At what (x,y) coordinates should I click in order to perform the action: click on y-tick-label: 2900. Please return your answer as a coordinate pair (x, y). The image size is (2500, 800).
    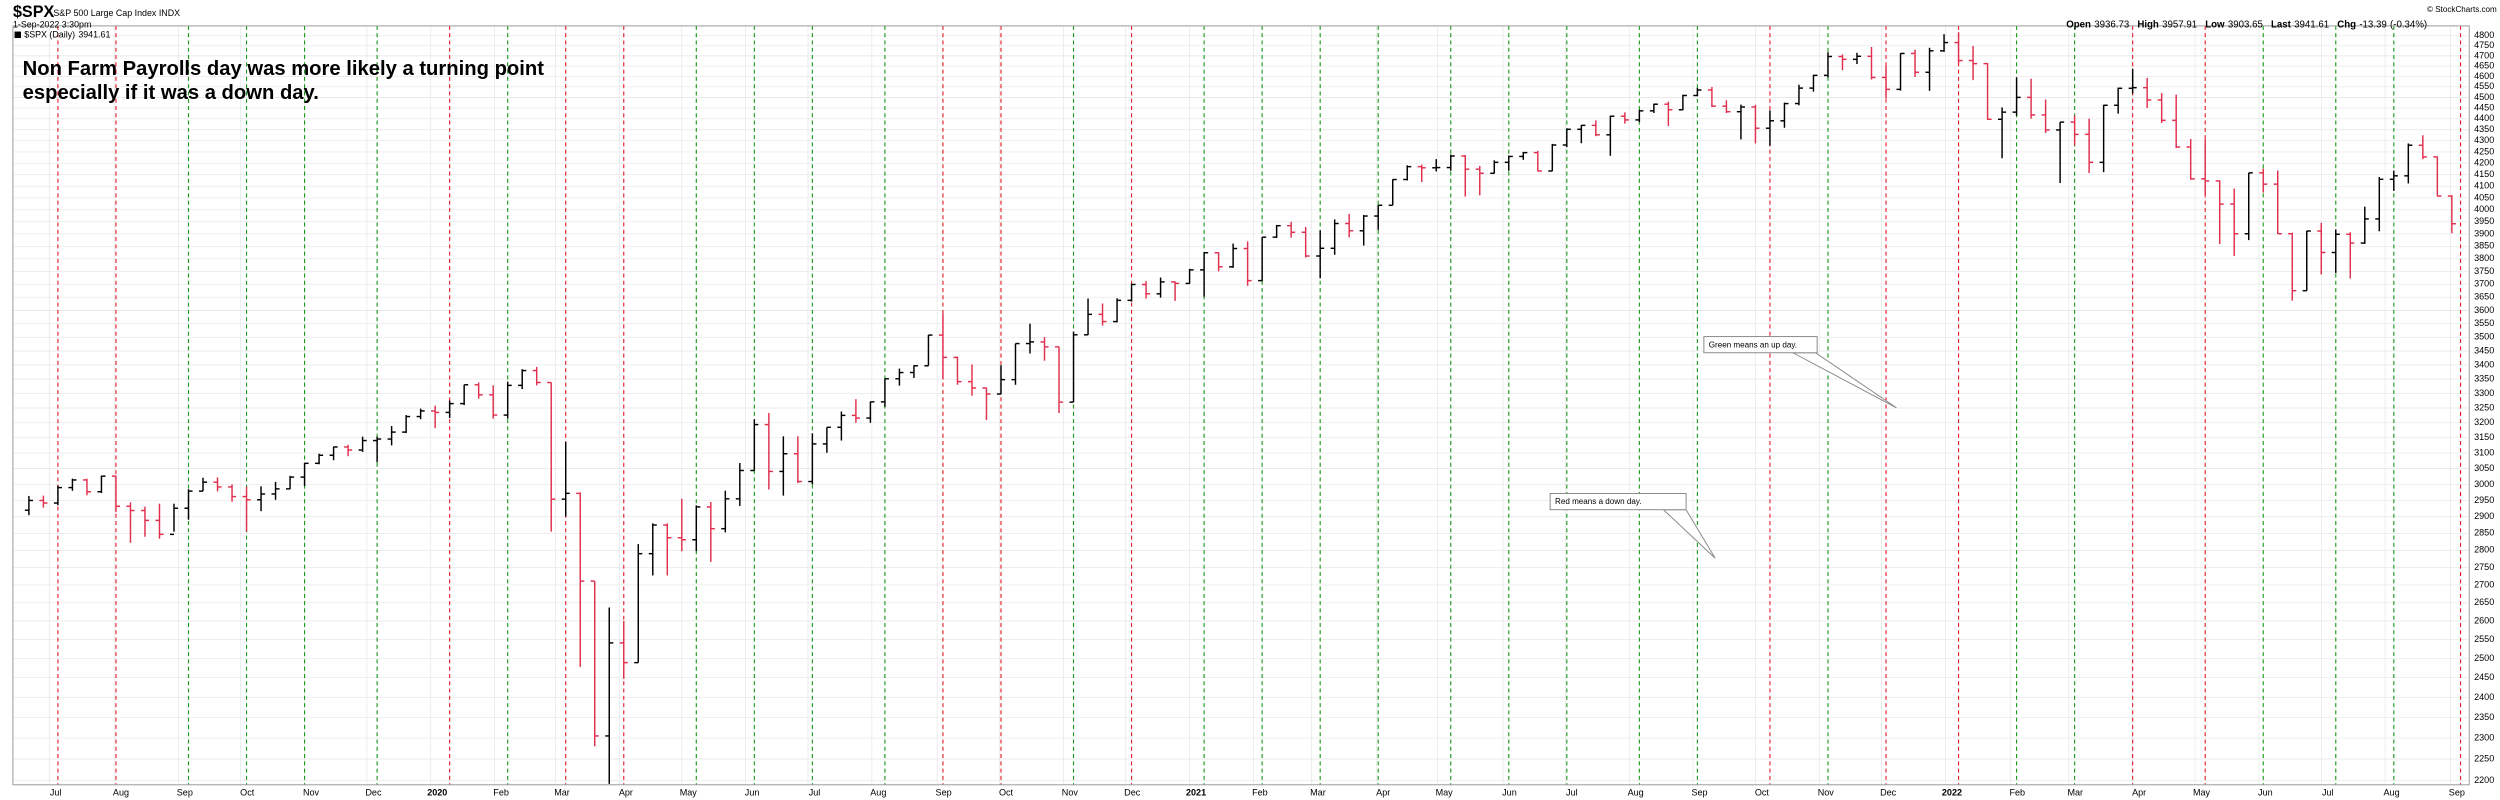
    Looking at the image, I should click on (2484, 516).